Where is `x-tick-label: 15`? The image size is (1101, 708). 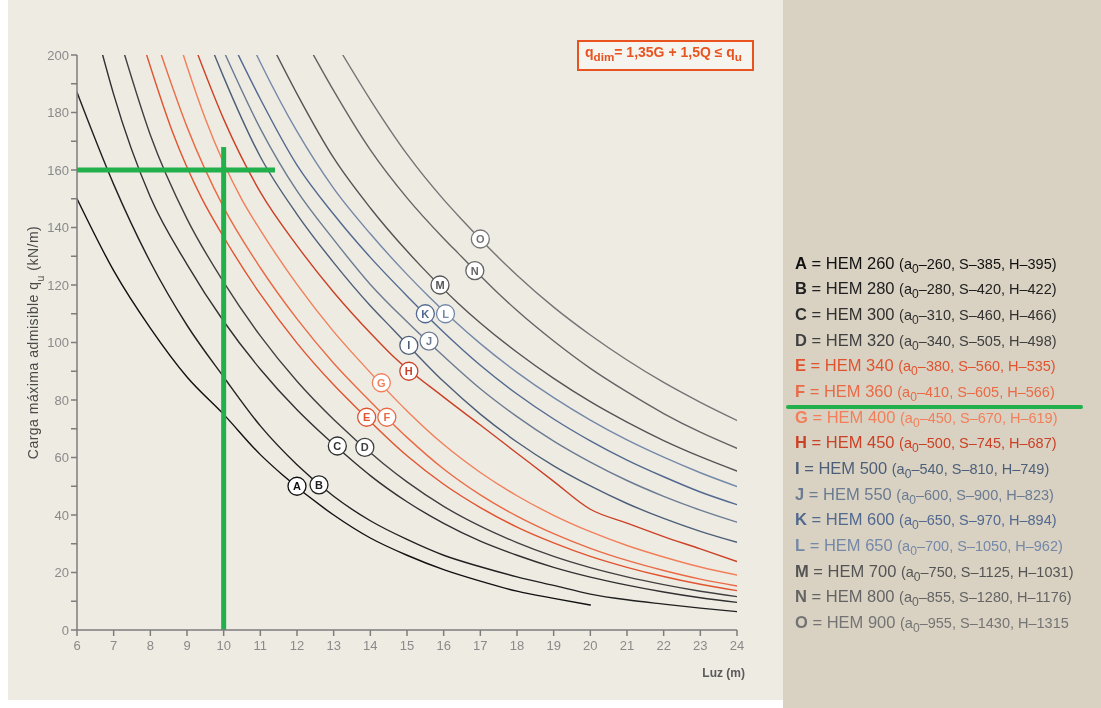 x-tick-label: 15 is located at coordinates (407, 646).